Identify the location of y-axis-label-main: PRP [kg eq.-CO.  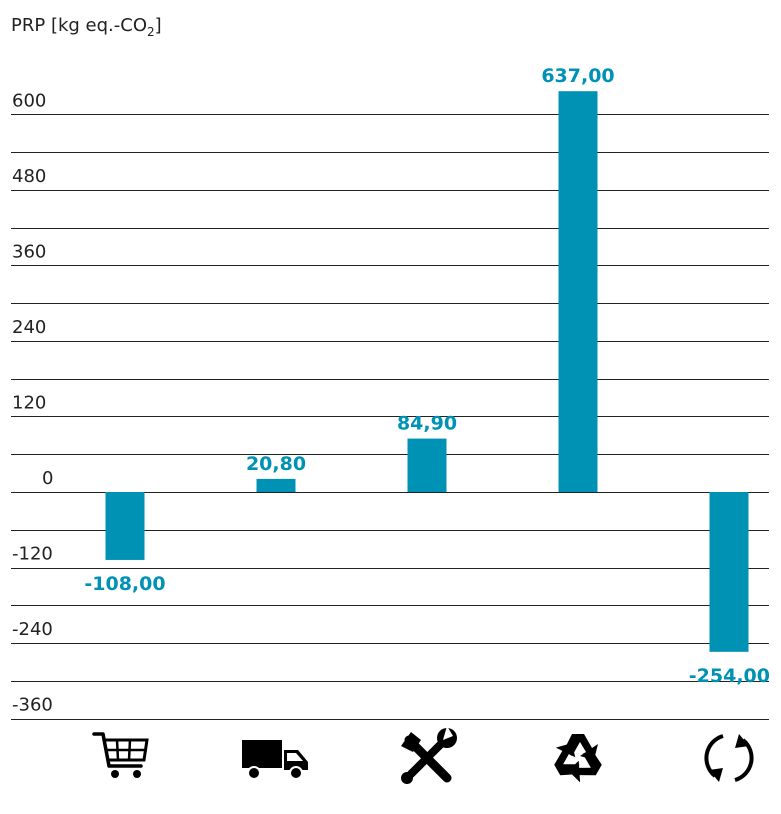
(79, 25).